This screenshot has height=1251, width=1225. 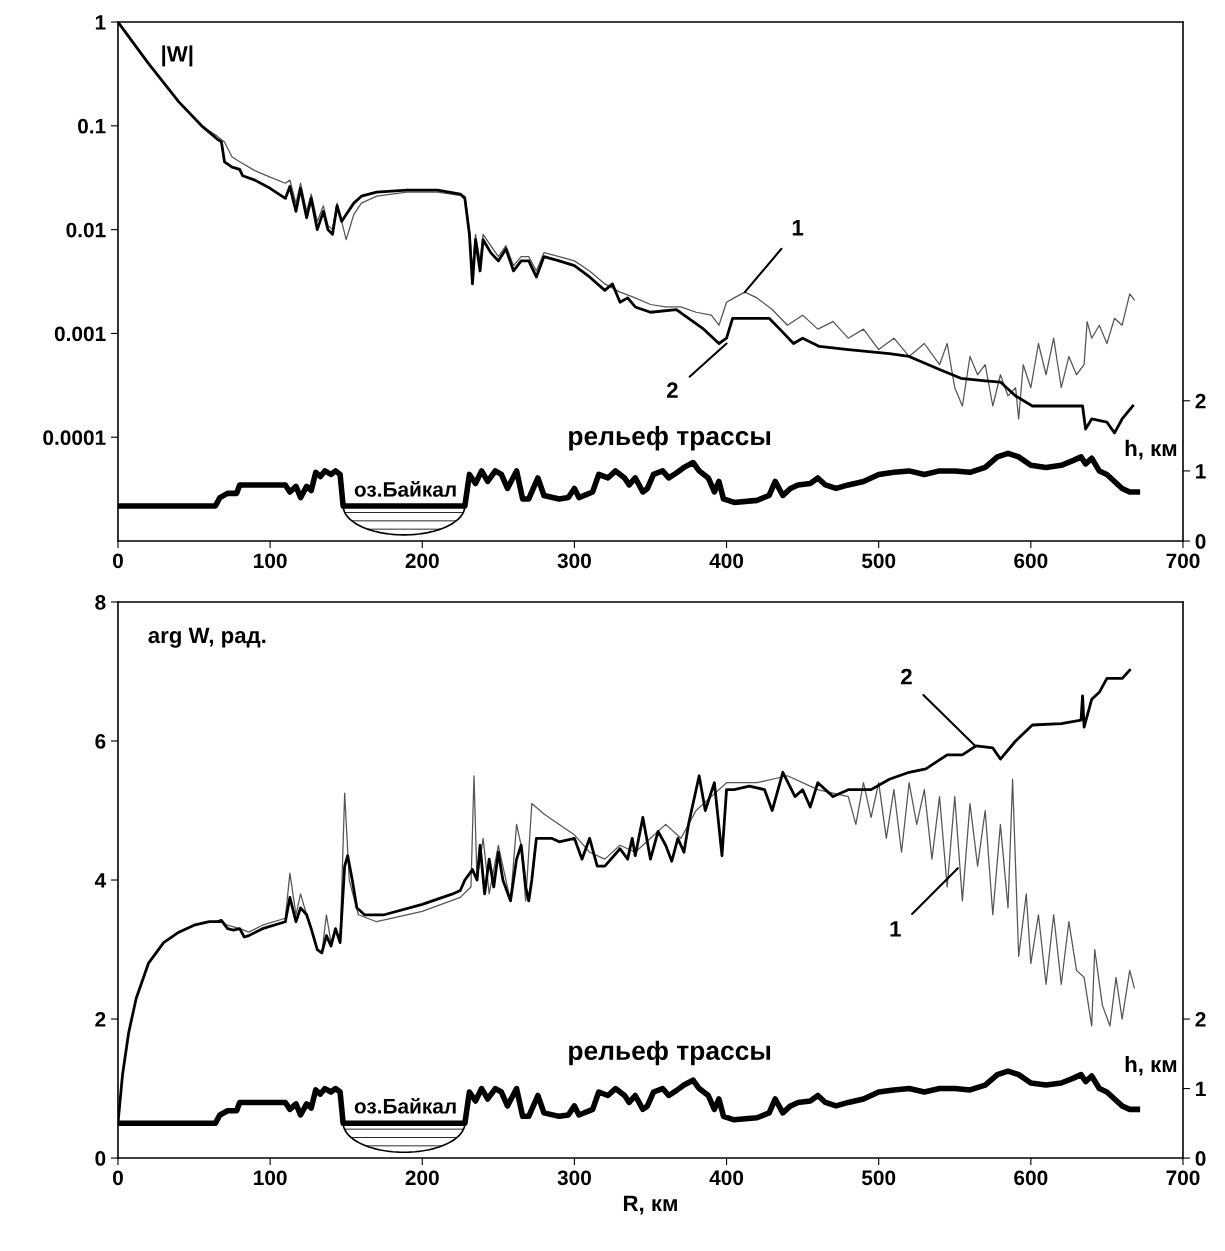 I want to click on y-tick-label: 8, so click(x=100, y=602).